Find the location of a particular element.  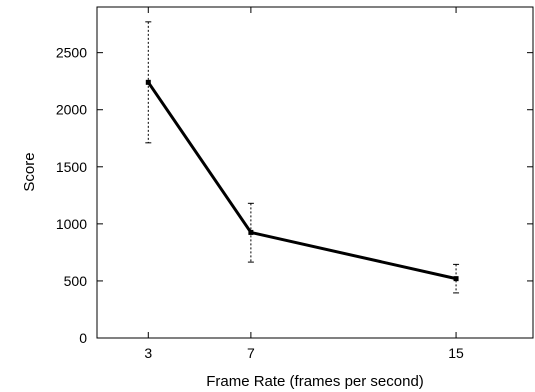

y-tick-label: 500 is located at coordinates (76, 281).